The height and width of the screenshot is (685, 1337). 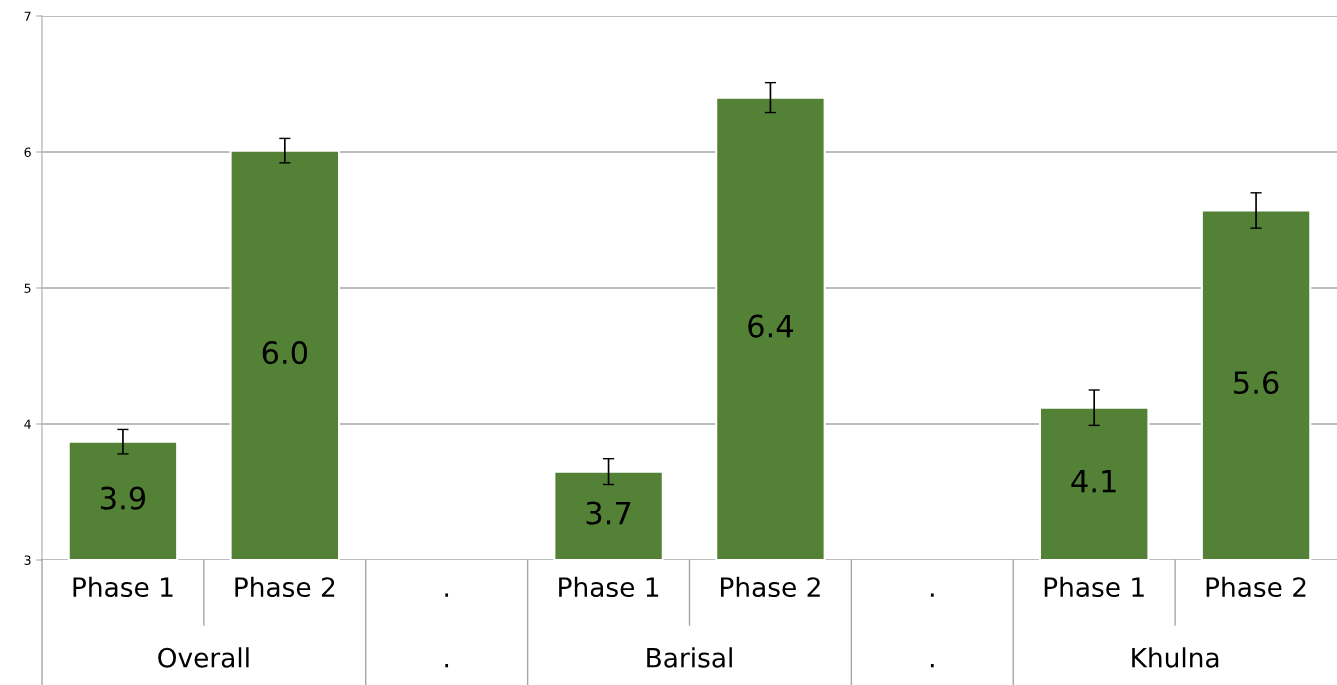 I want to click on y-tick-label: 3, so click(x=27, y=560).